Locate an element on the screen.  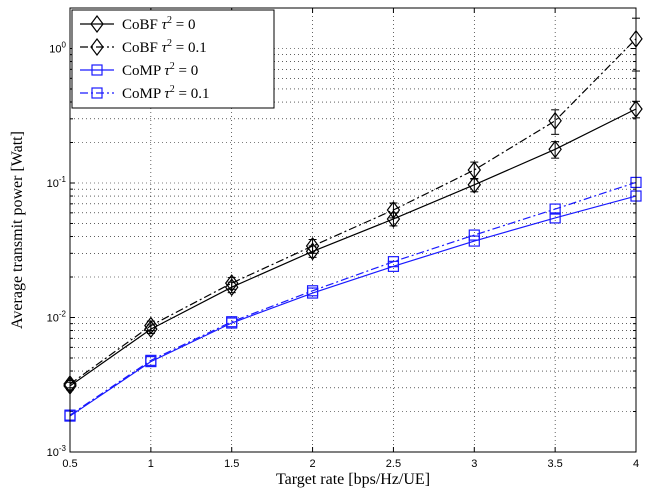
y-tick-label: 10⁻¹ is located at coordinates (57, 182).